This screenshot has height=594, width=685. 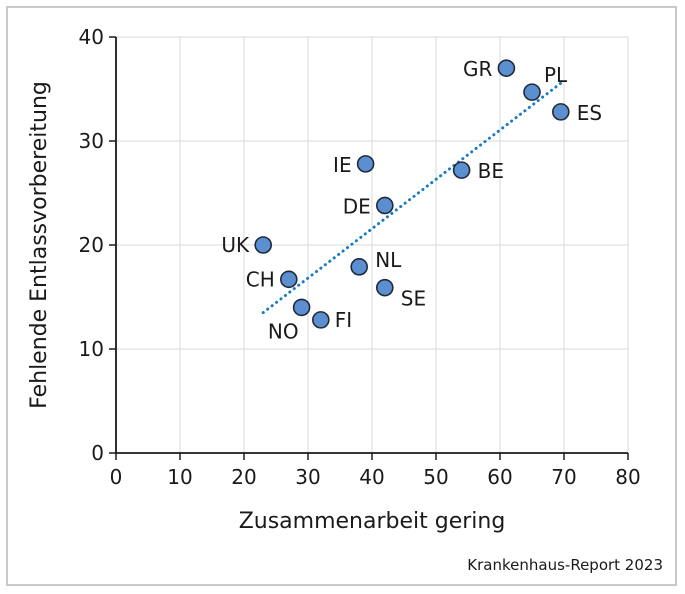 I want to click on x-tick-label: 80, so click(x=627, y=477).